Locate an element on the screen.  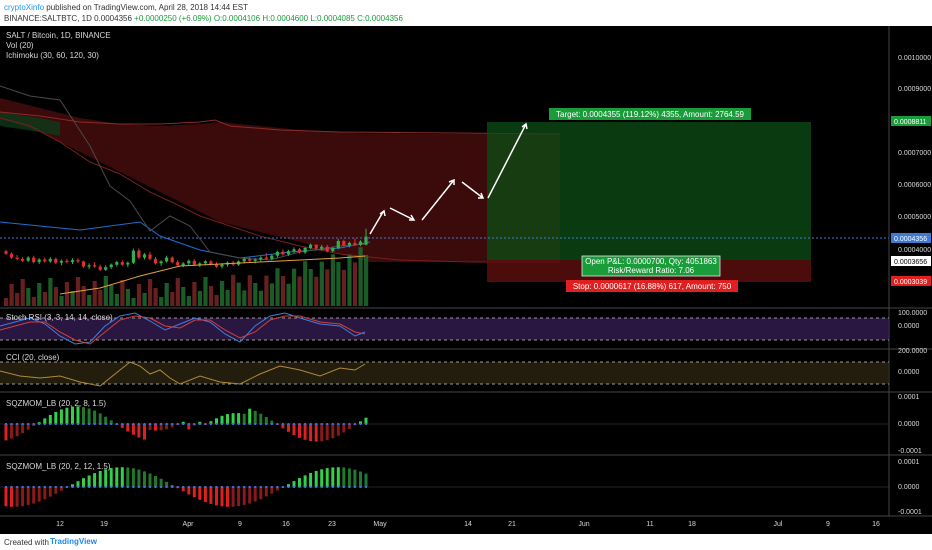
price-tick: 0.0009000 is located at coordinates (914, 89).